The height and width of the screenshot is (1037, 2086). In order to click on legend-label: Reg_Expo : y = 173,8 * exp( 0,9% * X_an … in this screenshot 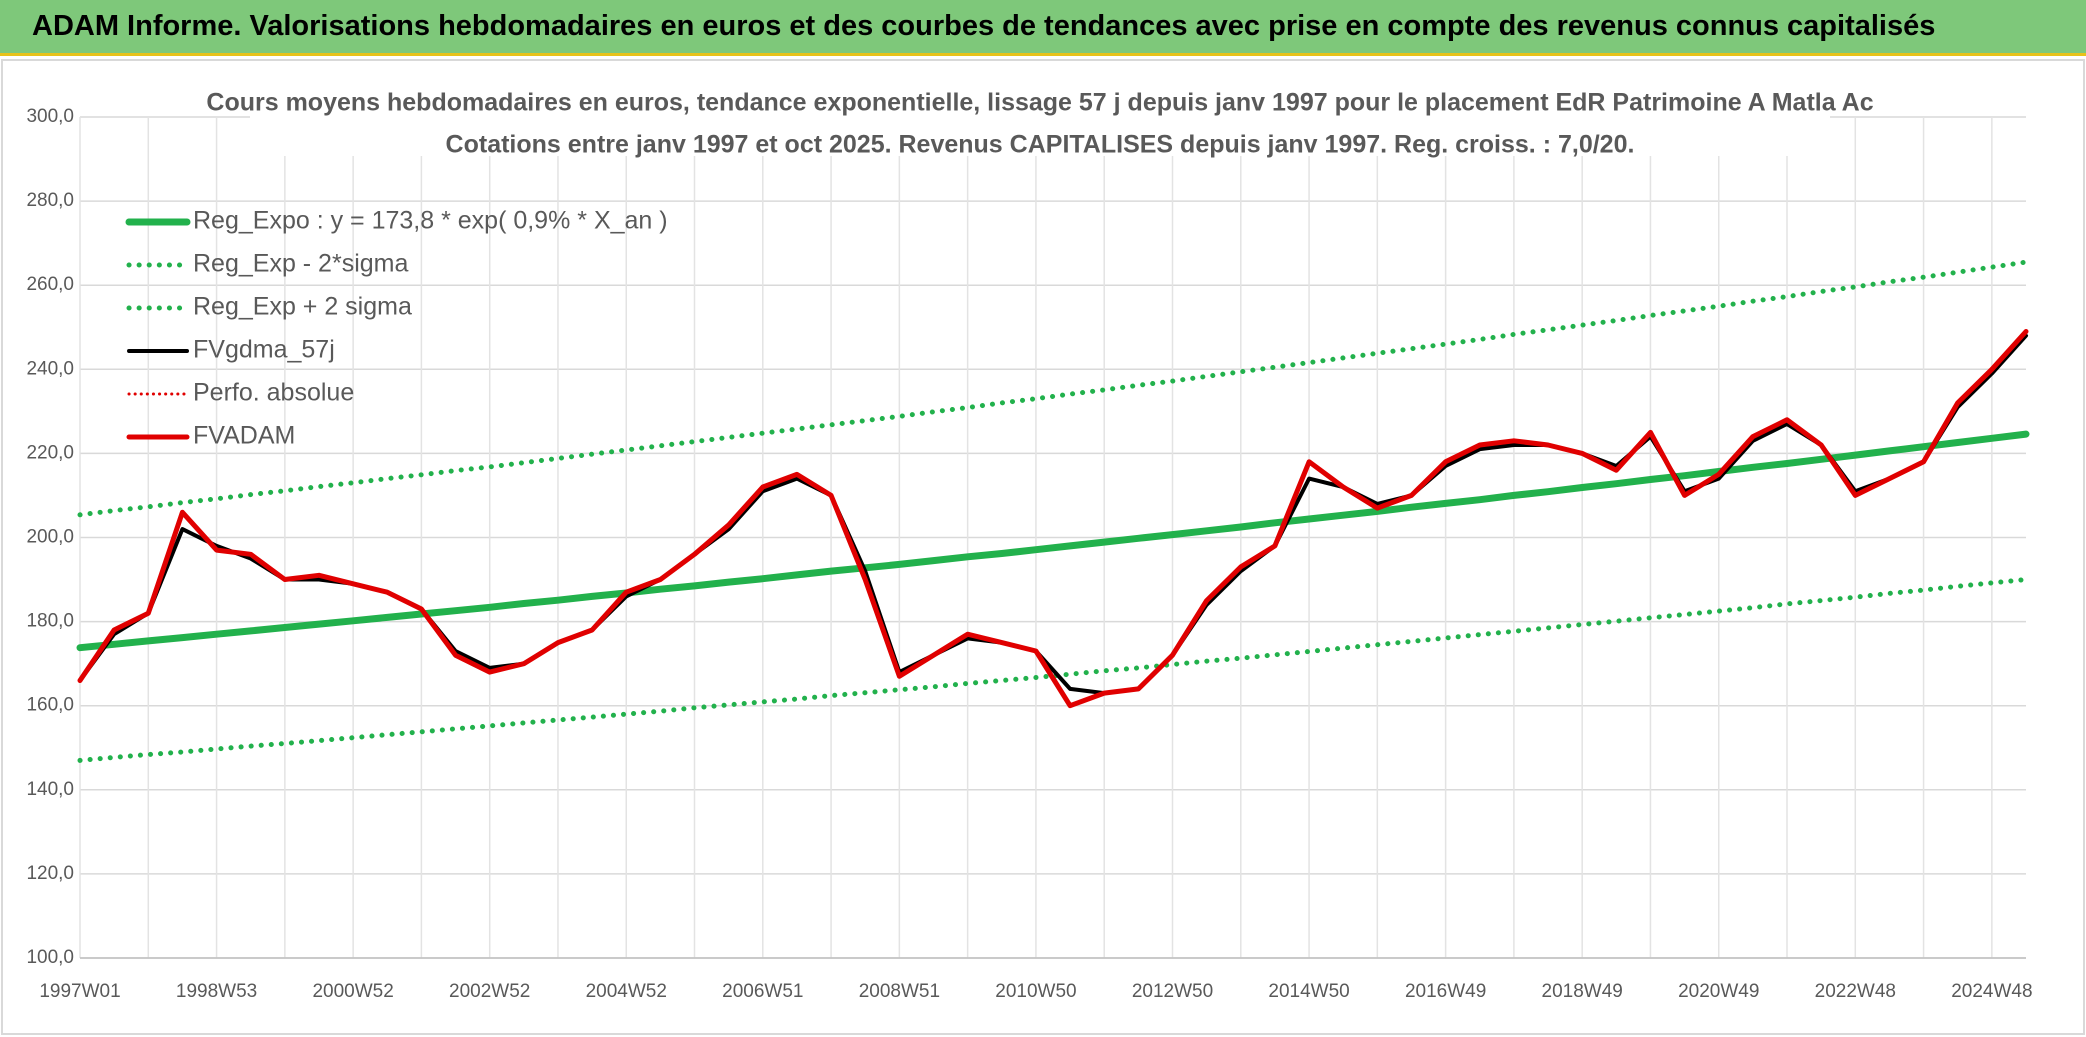, I will do `click(430, 221)`.